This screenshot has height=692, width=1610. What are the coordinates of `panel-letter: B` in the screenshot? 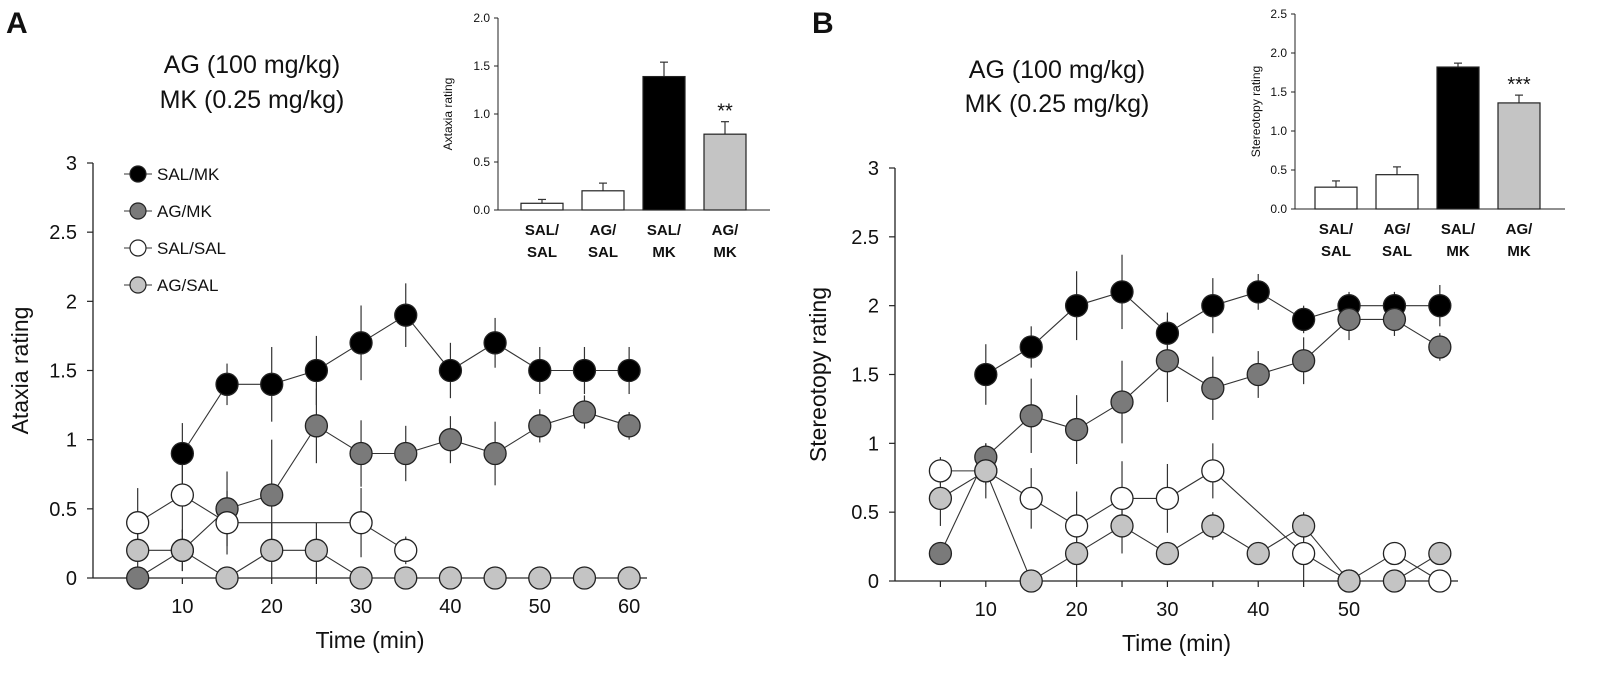 It's located at (823, 23).